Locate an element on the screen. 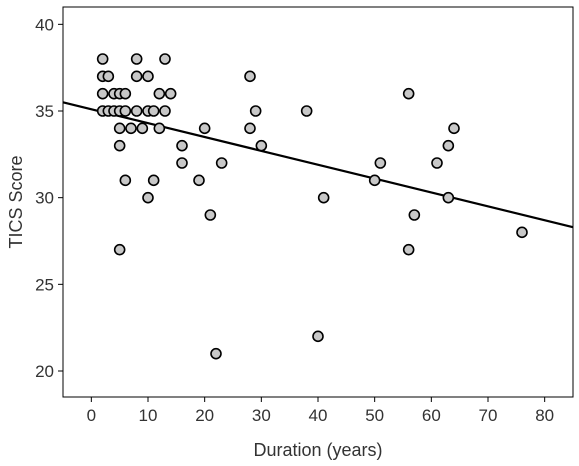 This screenshot has height=466, width=579. y-tick-label: 20 is located at coordinates (44, 371).